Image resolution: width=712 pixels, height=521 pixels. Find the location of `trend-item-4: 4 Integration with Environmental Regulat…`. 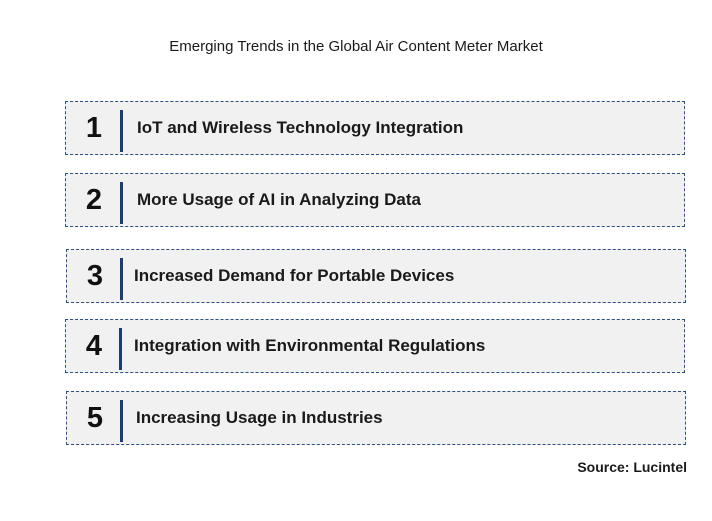

trend-item-4: 4 Integration with Environmental Regulat… is located at coordinates (375, 346).